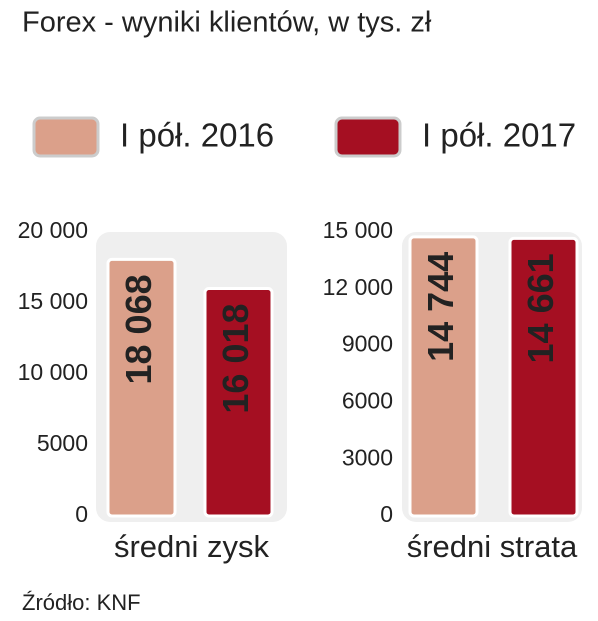  Describe the element at coordinates (440, 307) in the screenshot. I see `value-label: 14 744` at that location.